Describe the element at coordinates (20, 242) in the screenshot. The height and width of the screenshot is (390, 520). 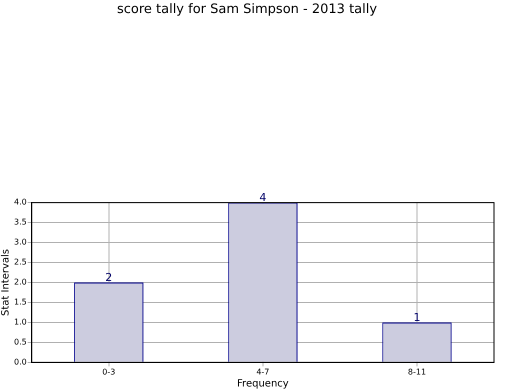
I see `y-tick-label: 3.0` at that location.